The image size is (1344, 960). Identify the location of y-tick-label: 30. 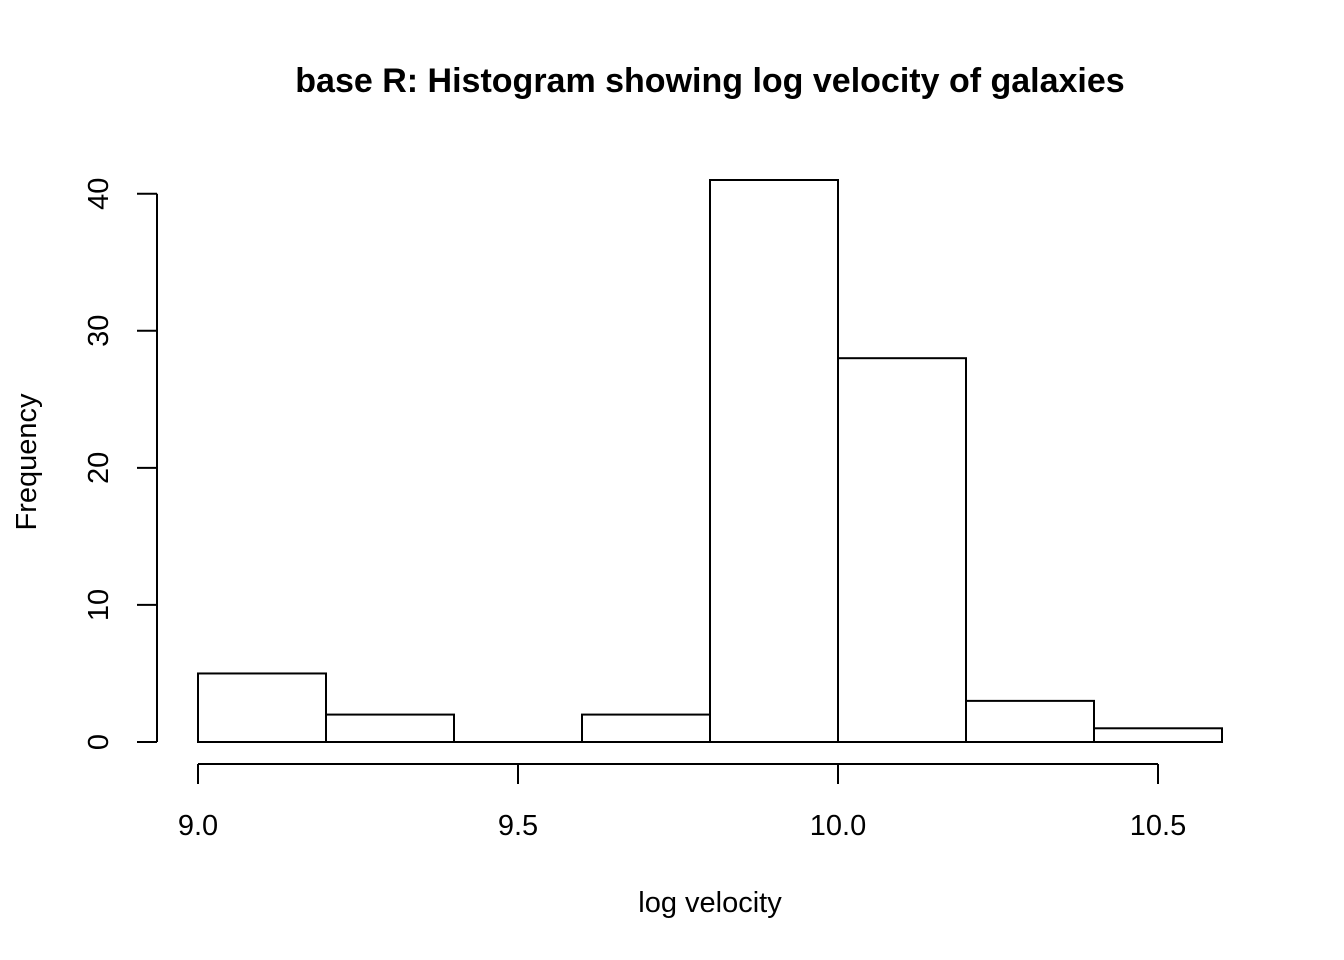
(99, 331).